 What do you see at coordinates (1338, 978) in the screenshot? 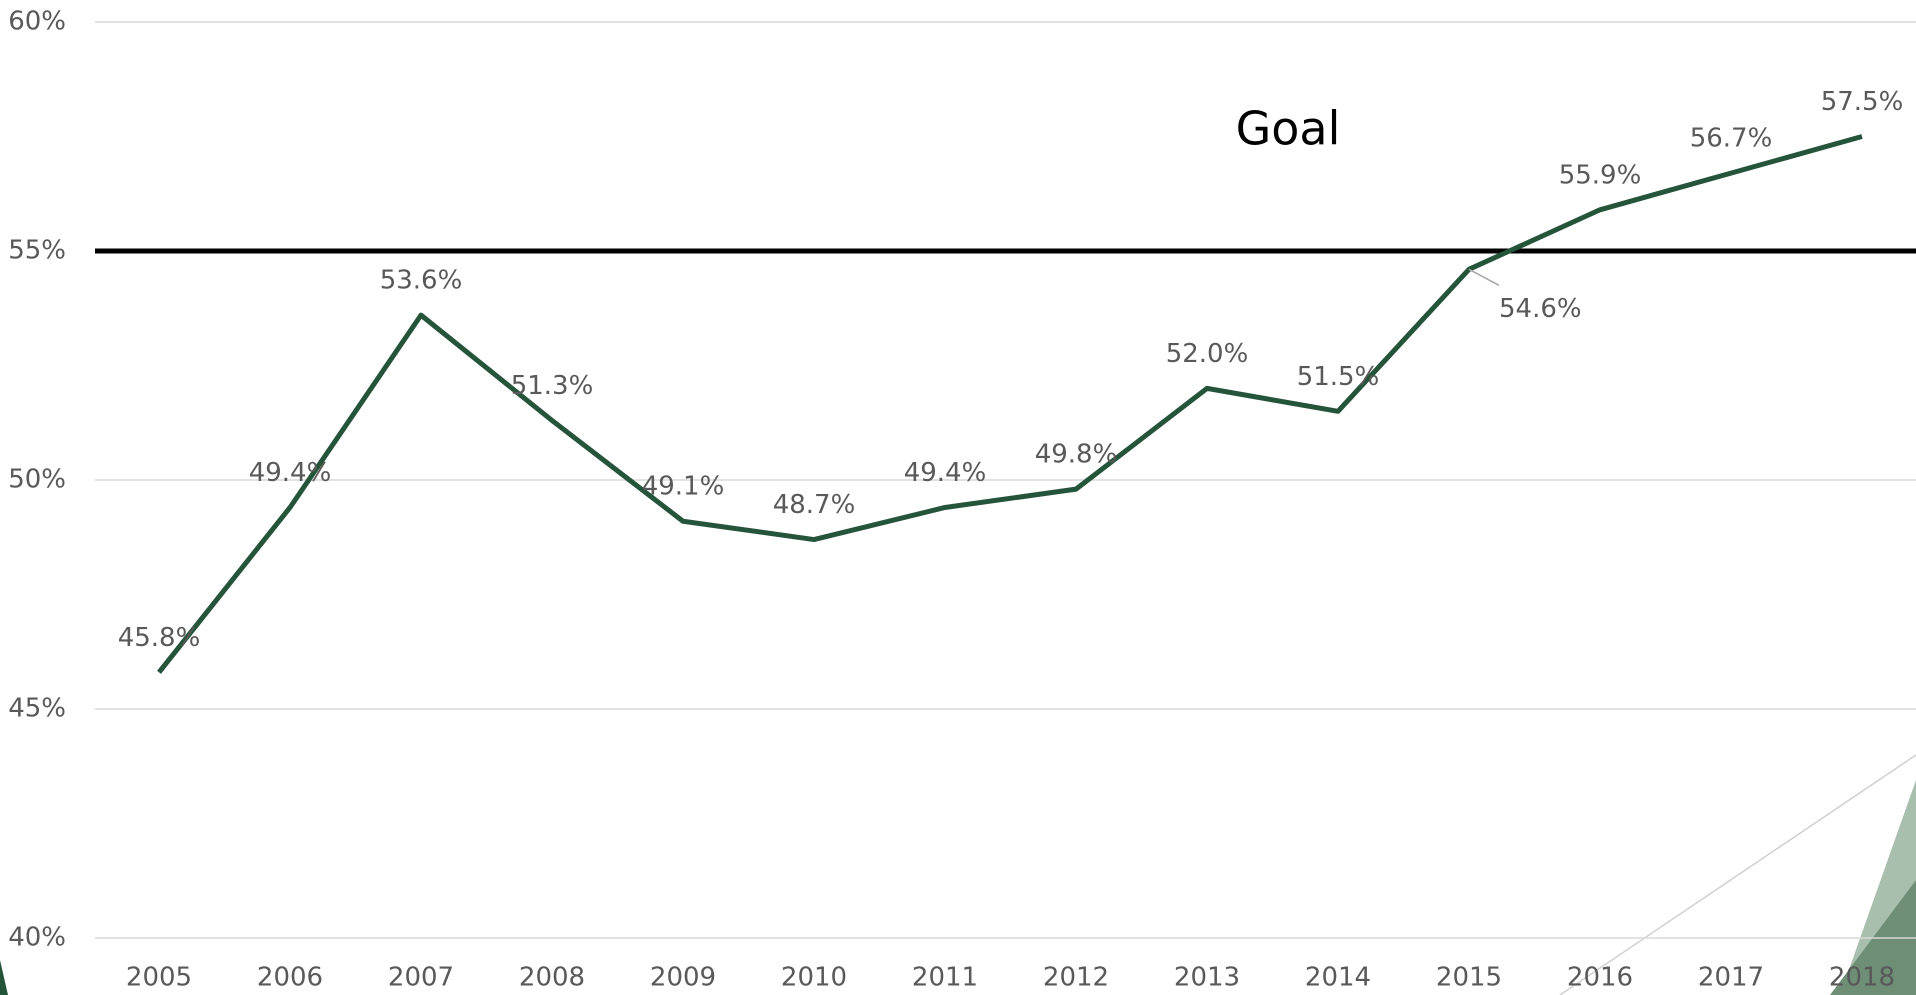
I see `x-tick-label: 2014` at bounding box center [1338, 978].